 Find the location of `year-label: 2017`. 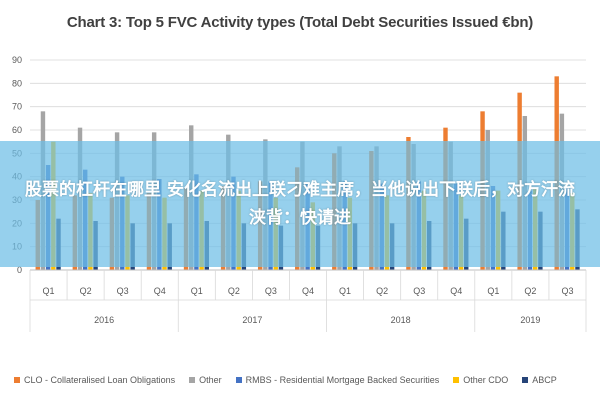

year-label: 2017 is located at coordinates (252, 320).